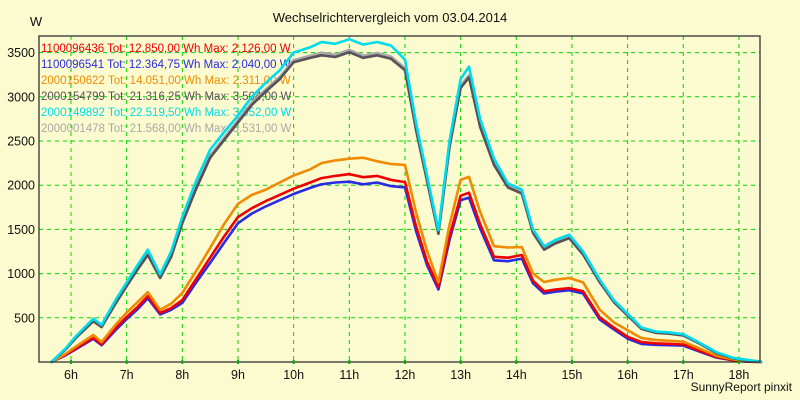 This screenshot has height=400, width=800. What do you see at coordinates (71, 375) in the screenshot?
I see `x-axis-tick-label: 6h` at bounding box center [71, 375].